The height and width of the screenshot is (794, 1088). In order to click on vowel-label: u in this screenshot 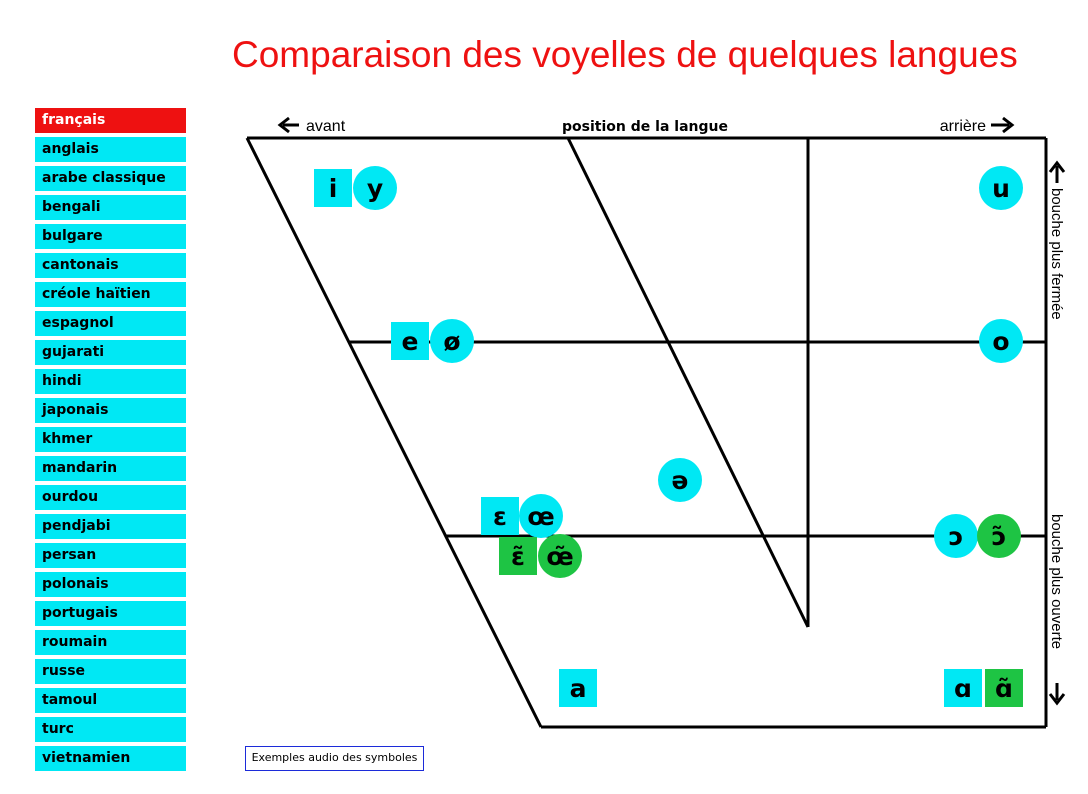, I will do `click(1001, 188)`.